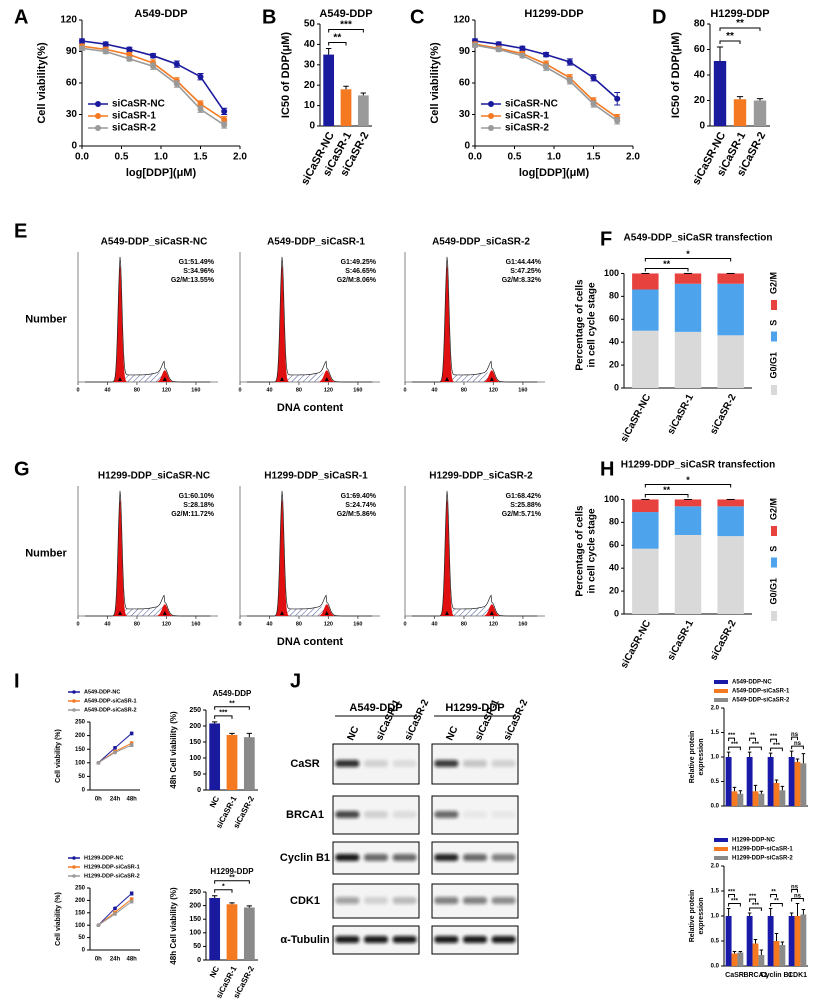  I want to click on x-tick-label: 80, so click(137, 390).